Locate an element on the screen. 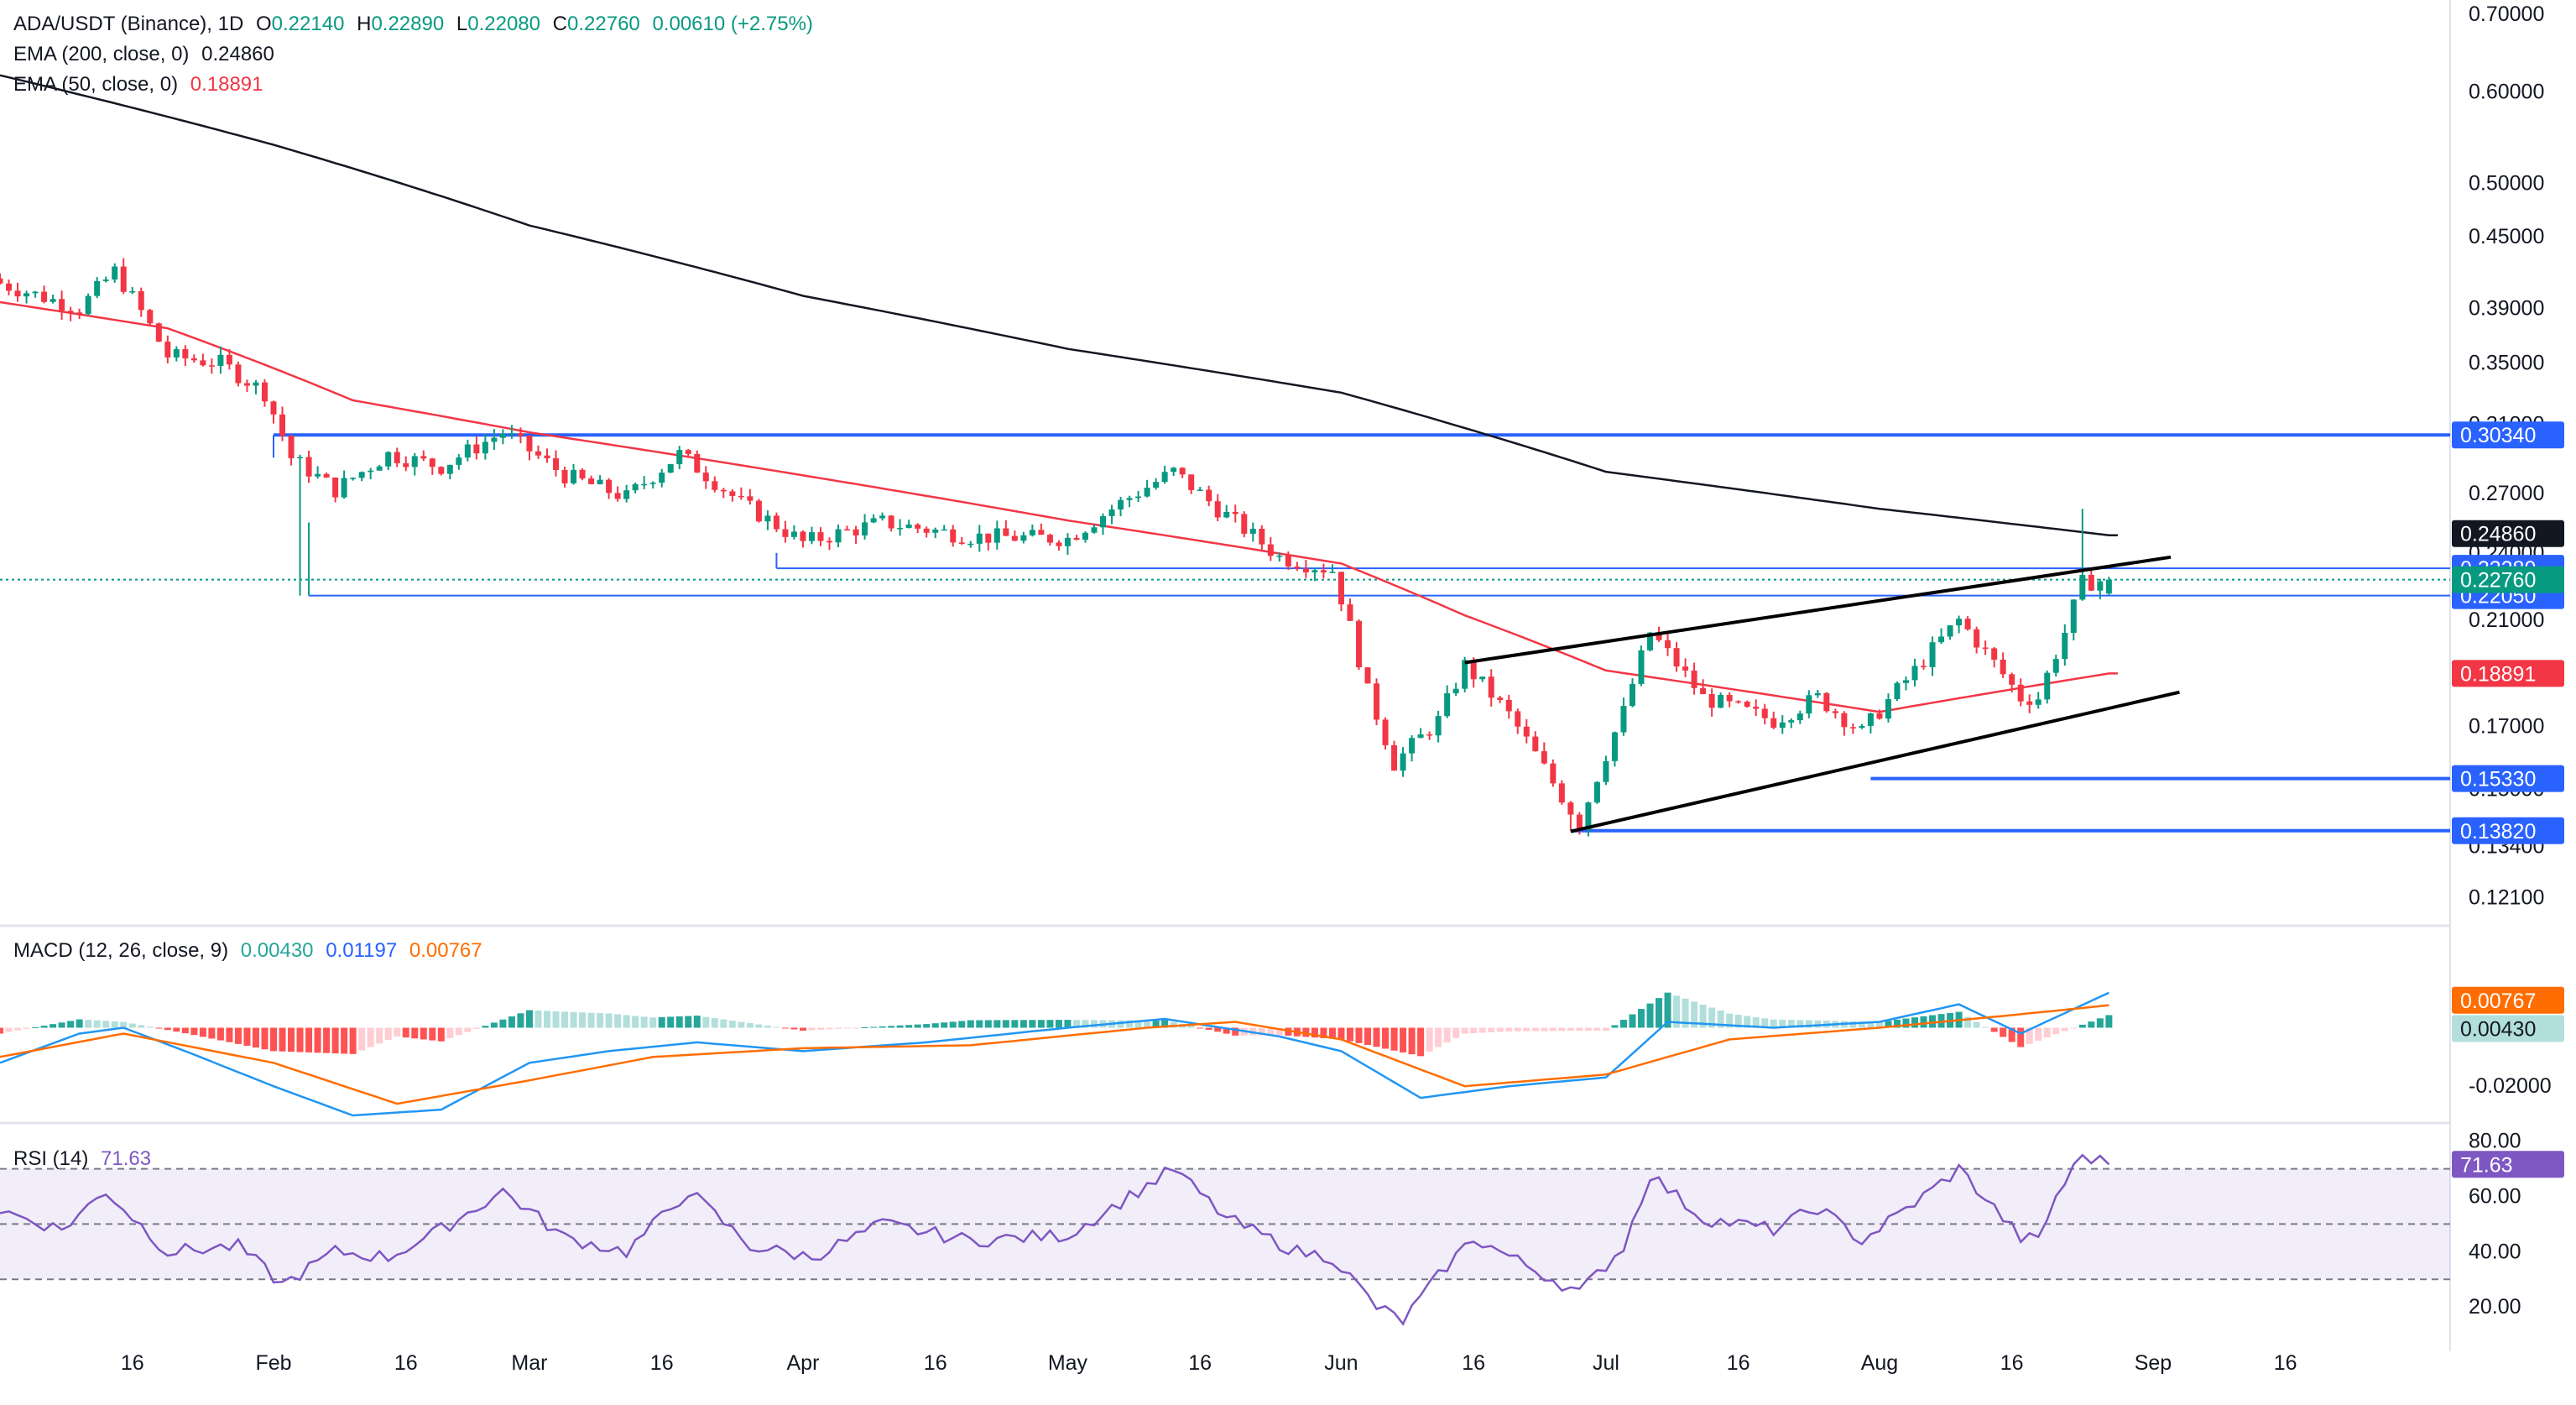 This screenshot has height=1405, width=2576. macd-signal-line is located at coordinates (1054, 1054).